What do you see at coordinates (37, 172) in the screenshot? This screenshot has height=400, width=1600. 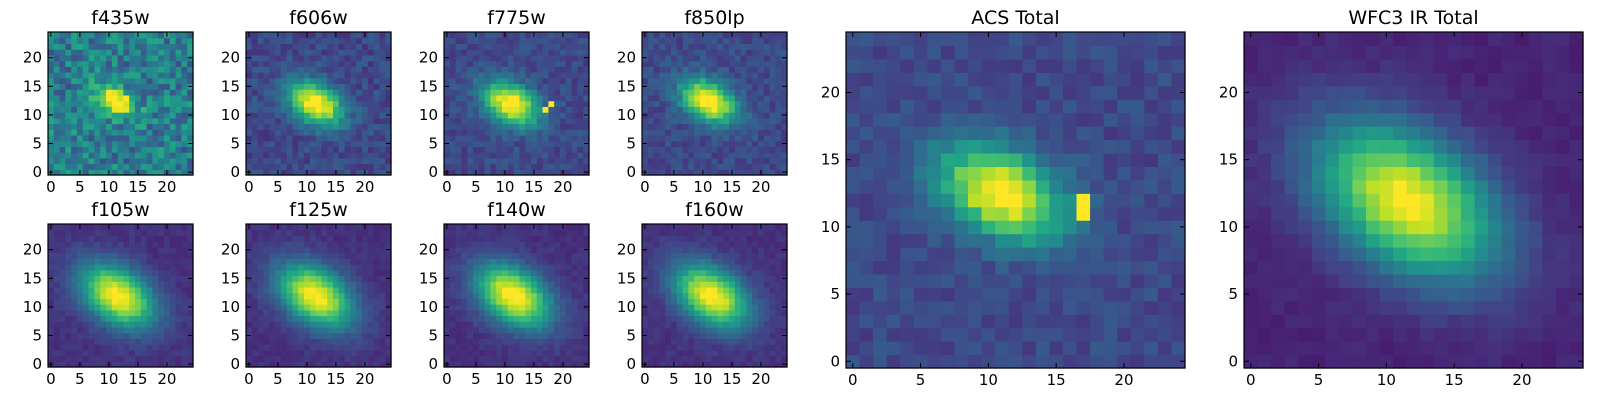 I see `y-tick-label: 0` at bounding box center [37, 172].